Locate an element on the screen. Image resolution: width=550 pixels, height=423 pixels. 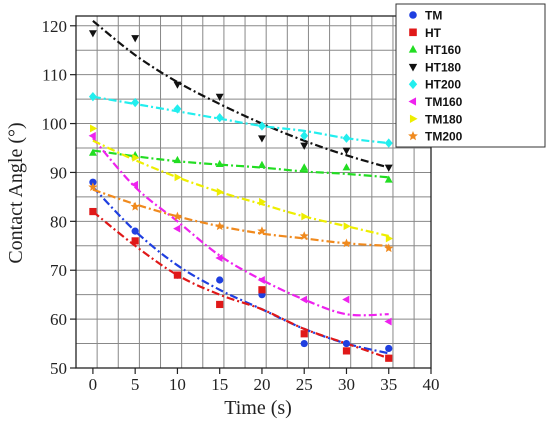
legend-label-tm160: TM160 is located at coordinates (444, 102).